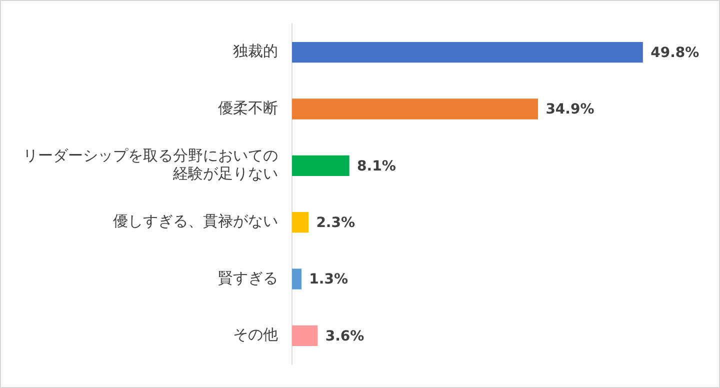 The height and width of the screenshot is (388, 720). What do you see at coordinates (570, 110) in the screenshot?
I see `data-label: 34.9%` at bounding box center [570, 110].